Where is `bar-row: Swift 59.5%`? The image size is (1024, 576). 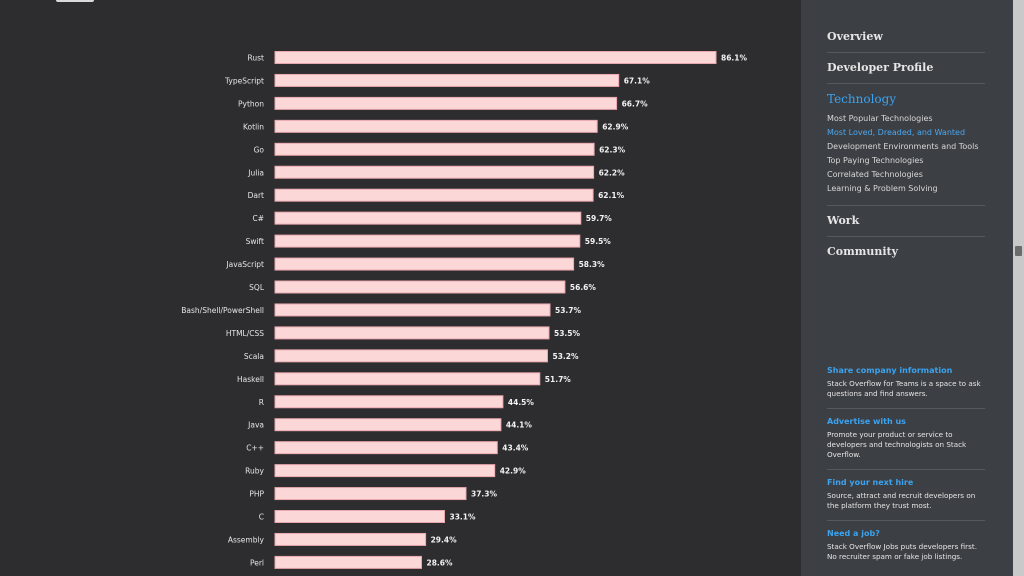
bar-row: Swift 59.5% is located at coordinates (428, 241).